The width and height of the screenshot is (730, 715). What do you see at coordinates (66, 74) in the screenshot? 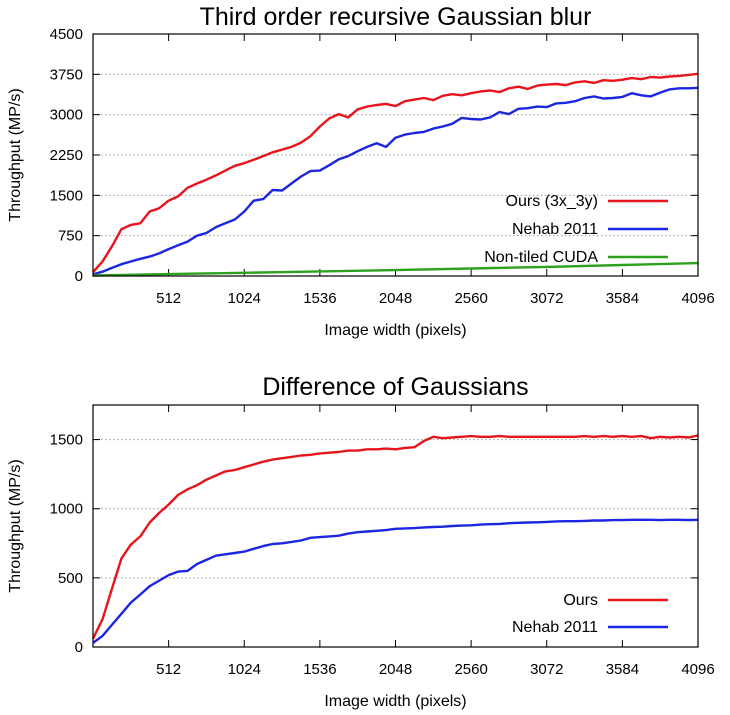
I see `y-tick-label: 3750` at bounding box center [66, 74].